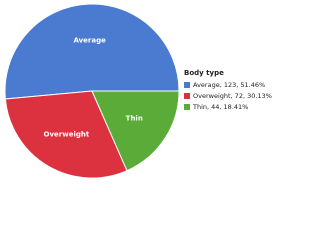 This screenshot has height=240, width=320. Describe the element at coordinates (220, 107) in the screenshot. I see `legend-label: Thin, 44, 18.41%` at that location.